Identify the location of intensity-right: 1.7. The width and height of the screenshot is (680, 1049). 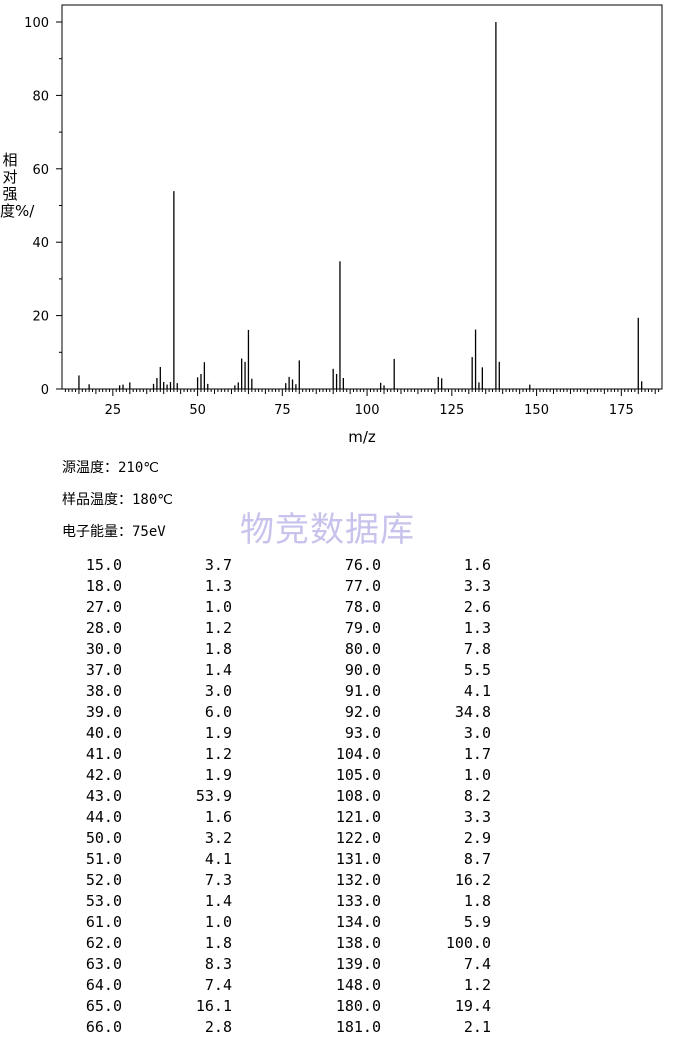
(477, 754).